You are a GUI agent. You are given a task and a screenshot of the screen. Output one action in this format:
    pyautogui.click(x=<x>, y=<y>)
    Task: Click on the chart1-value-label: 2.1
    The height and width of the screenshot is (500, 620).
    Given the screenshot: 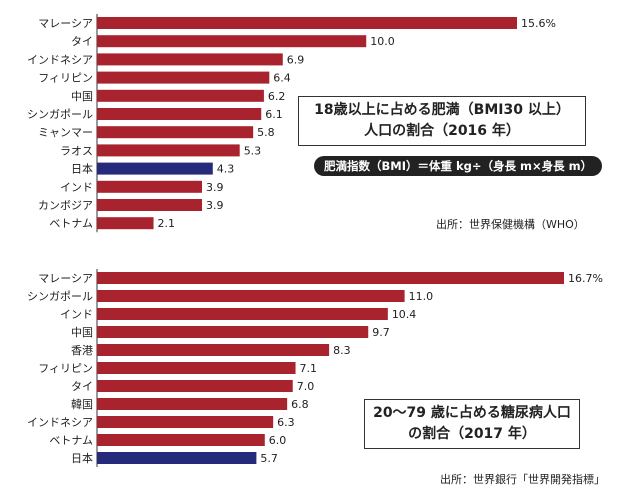 What is the action you would take?
    pyautogui.click(x=167, y=223)
    